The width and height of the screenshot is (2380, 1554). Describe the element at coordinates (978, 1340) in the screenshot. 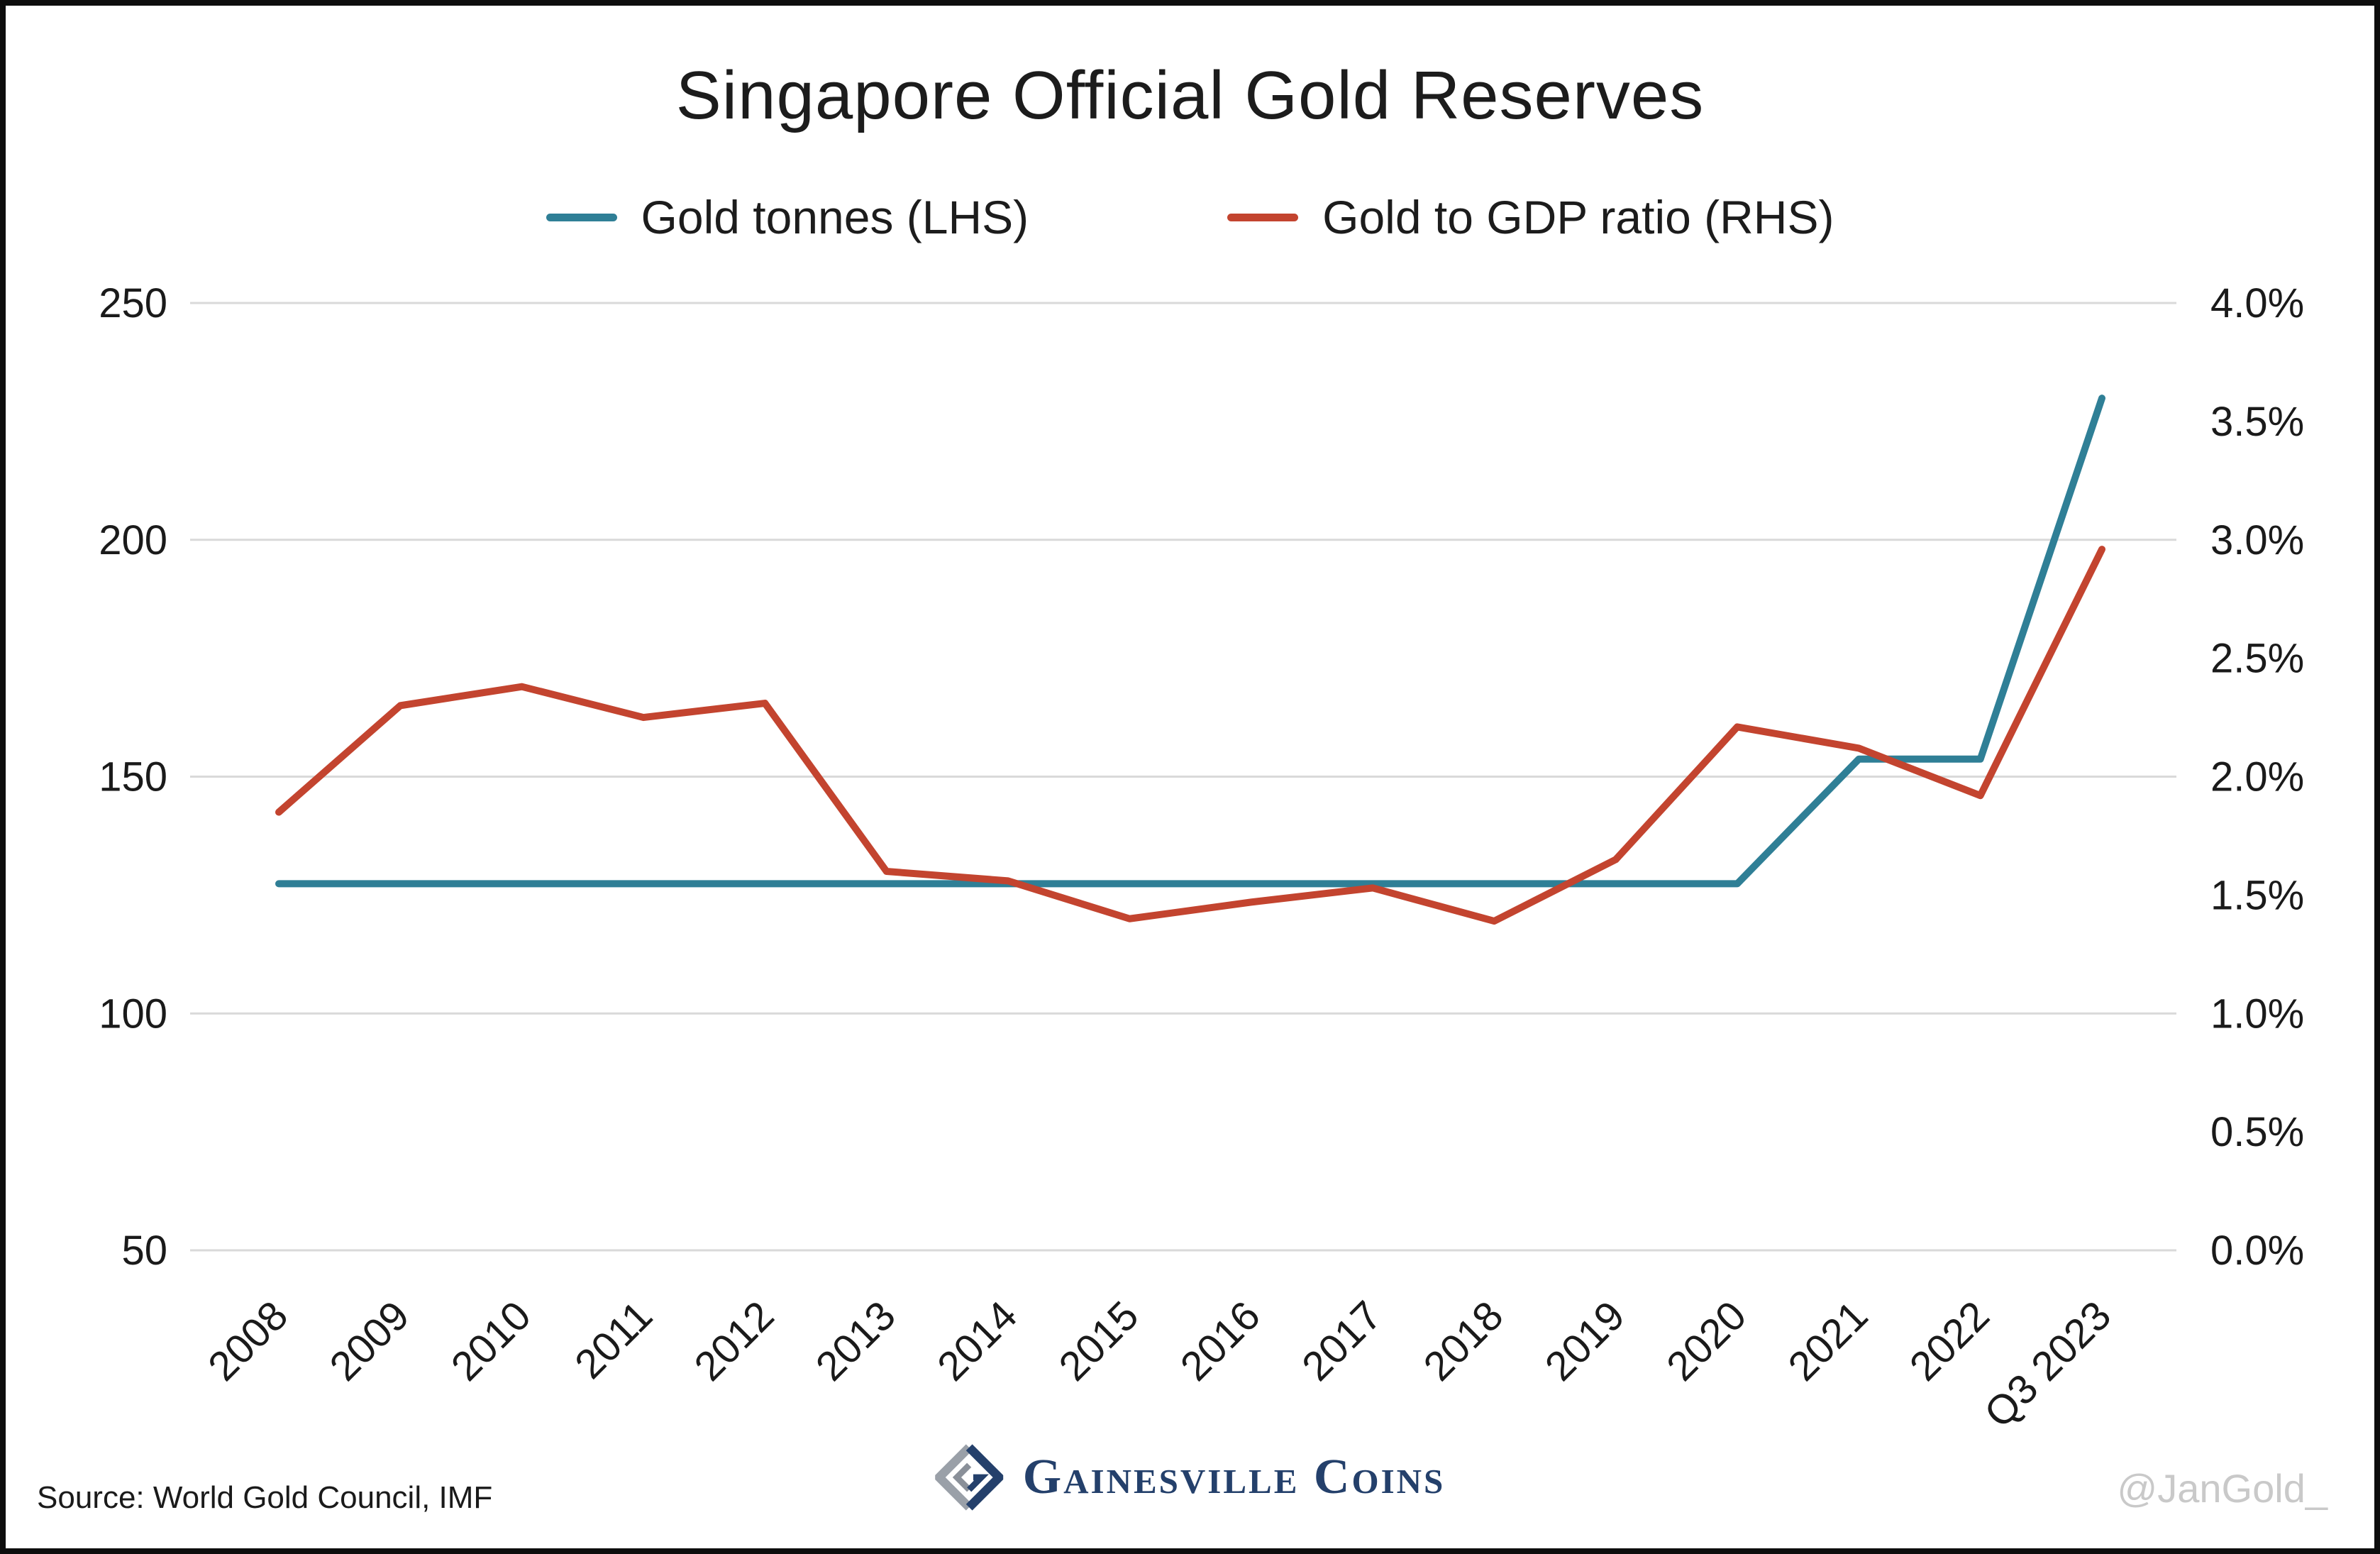

I see `x-axis-label: 2014` at that location.